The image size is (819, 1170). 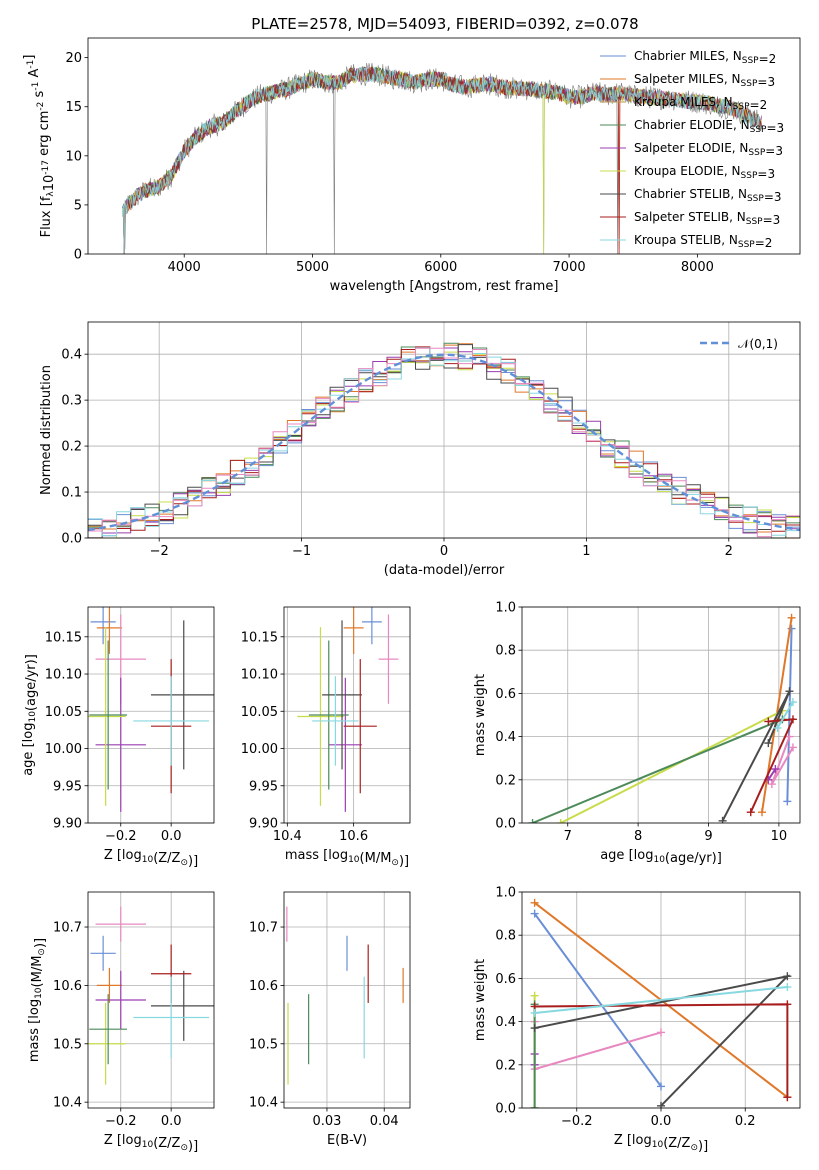 I want to click on label-text: )], so click(x=193, y=1146).